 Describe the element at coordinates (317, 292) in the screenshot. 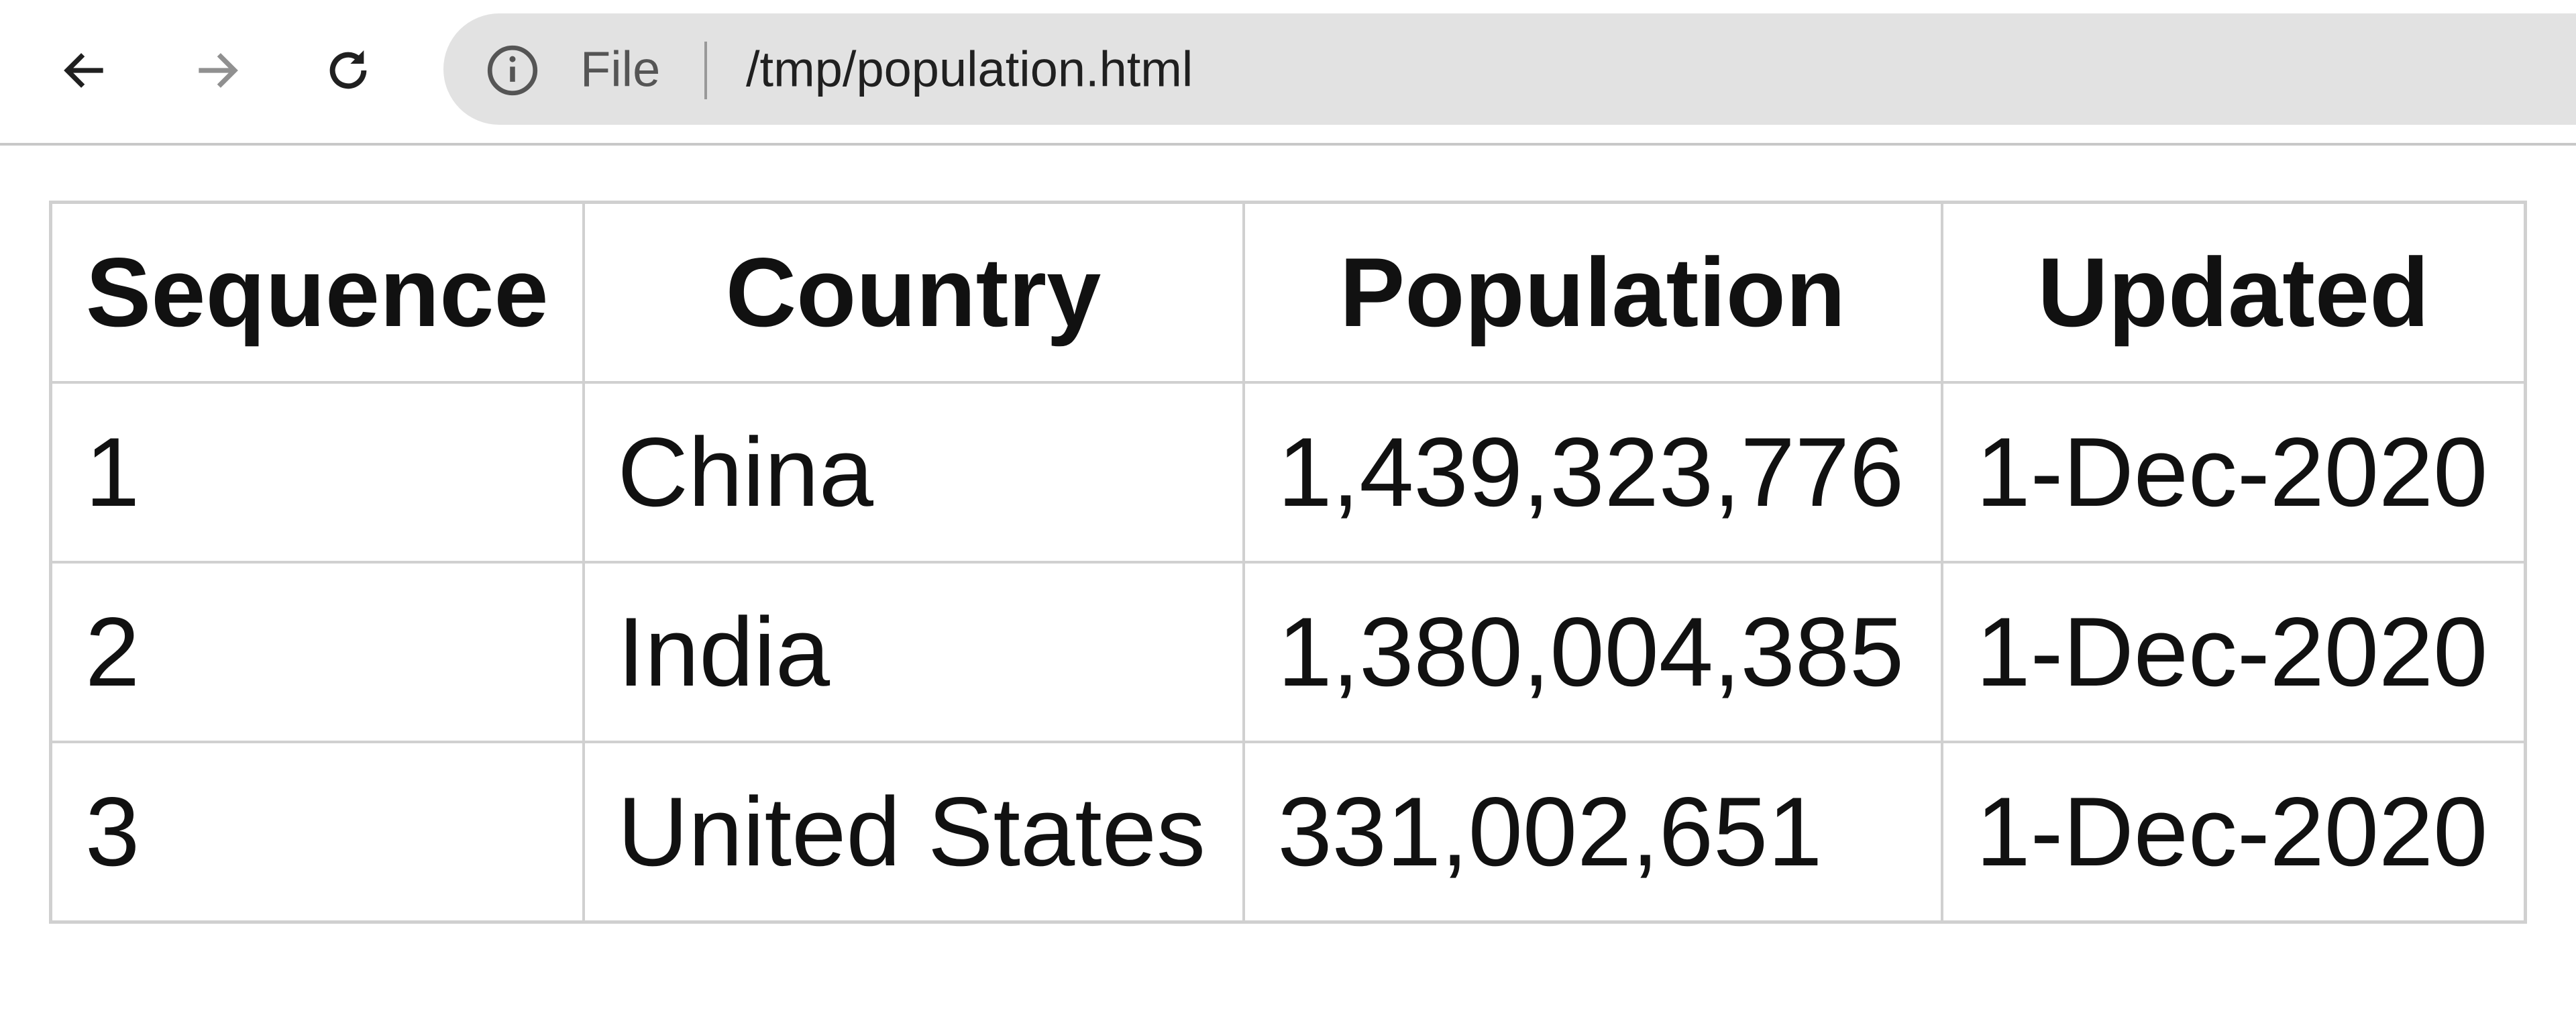

I see `header-cell: Sequence` at that location.